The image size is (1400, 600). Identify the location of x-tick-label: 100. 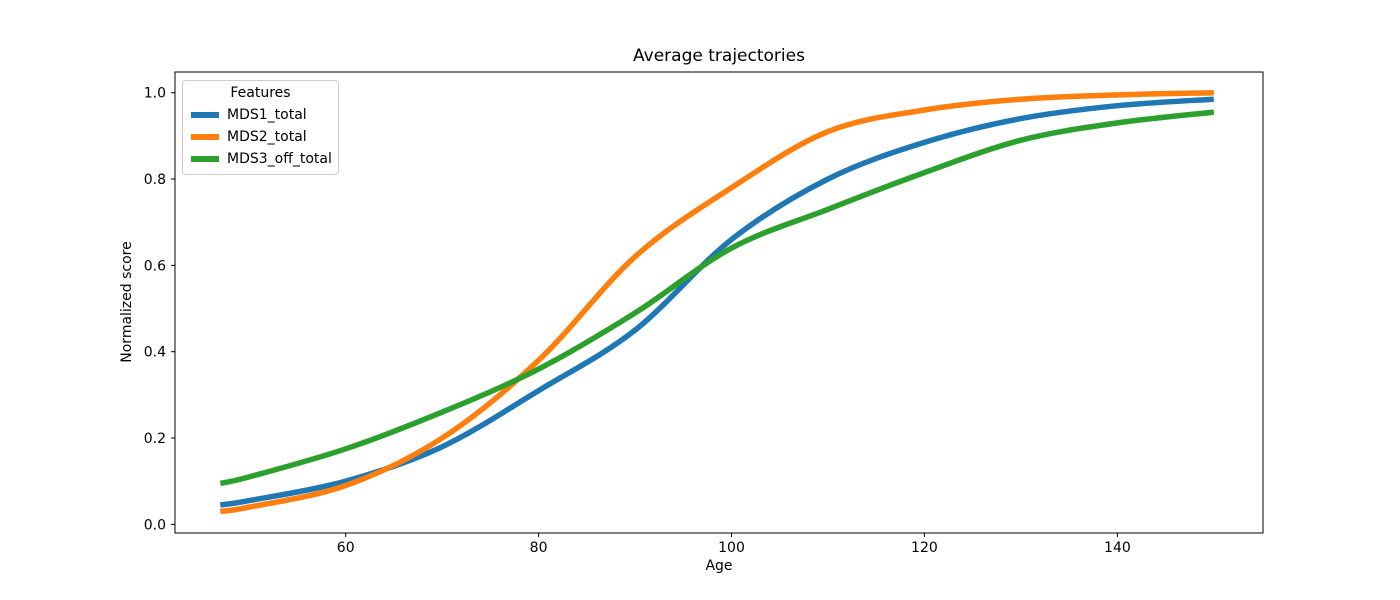
(731, 548).